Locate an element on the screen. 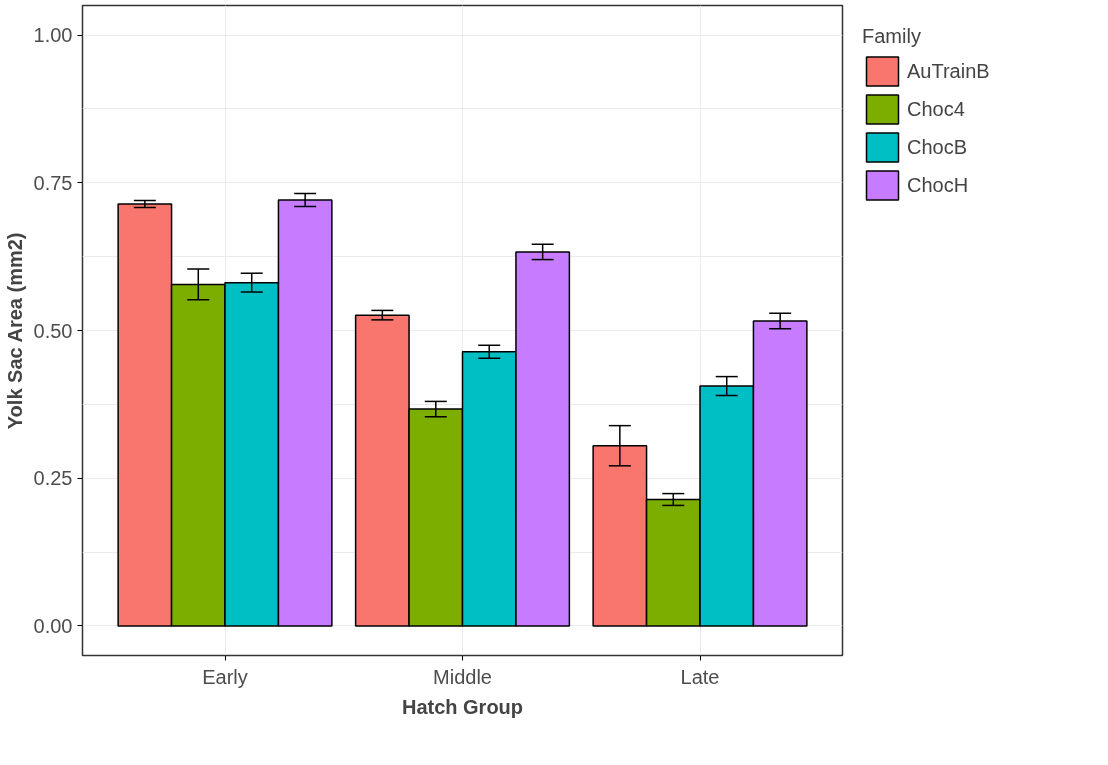 The image size is (1108, 765). x-tick-label: Late is located at coordinates (700, 676).